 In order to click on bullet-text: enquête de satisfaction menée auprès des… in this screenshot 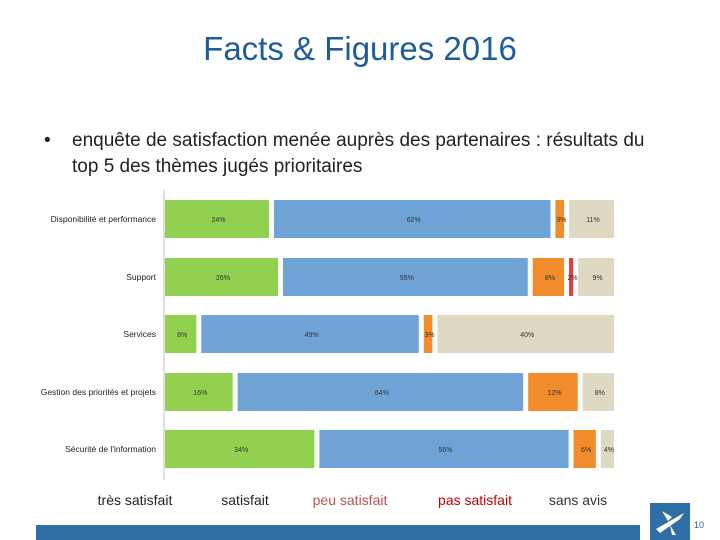, I will do `click(358, 153)`.